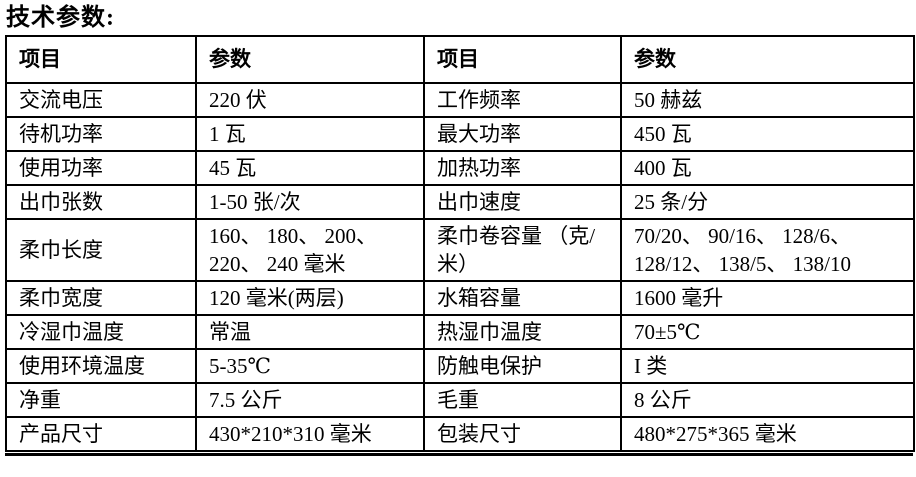 Image resolution: width=916 pixels, height=477 pixels. I want to click on table-row: 交流电压 220 伏工作频率 50 赫兹, so click(460, 100).